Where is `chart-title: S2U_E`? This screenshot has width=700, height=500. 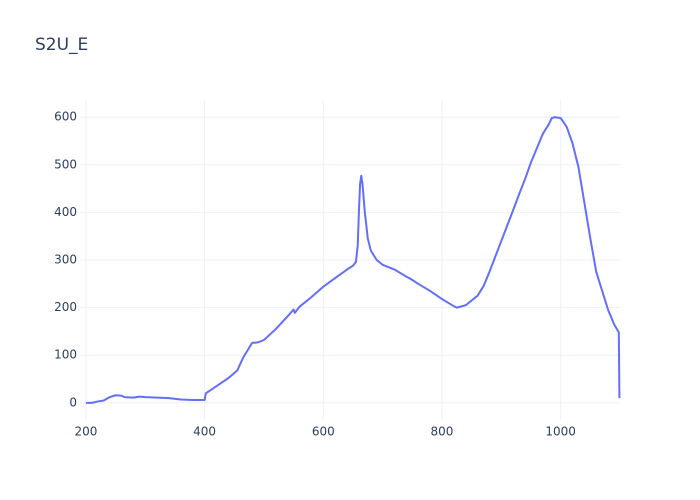
chart-title: S2U_E is located at coordinates (61, 45).